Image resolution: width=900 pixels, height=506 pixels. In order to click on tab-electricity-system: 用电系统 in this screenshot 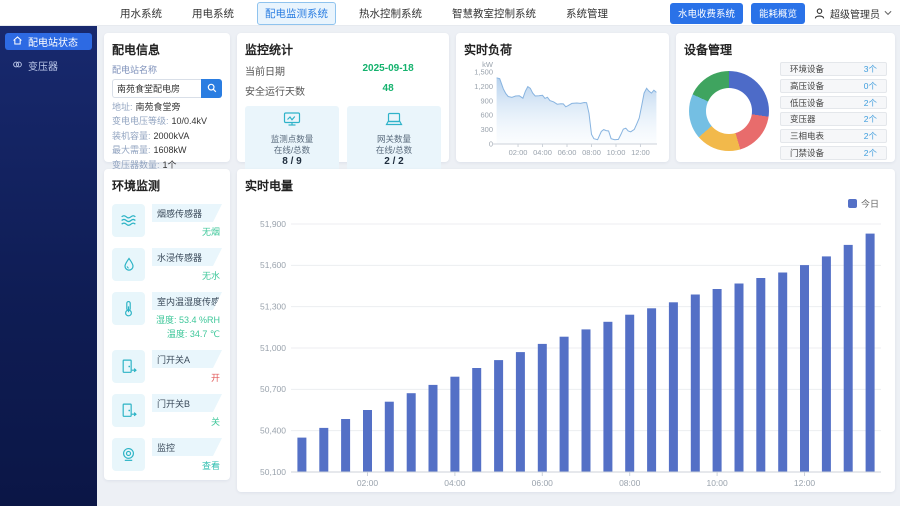, I will do `click(213, 13)`.